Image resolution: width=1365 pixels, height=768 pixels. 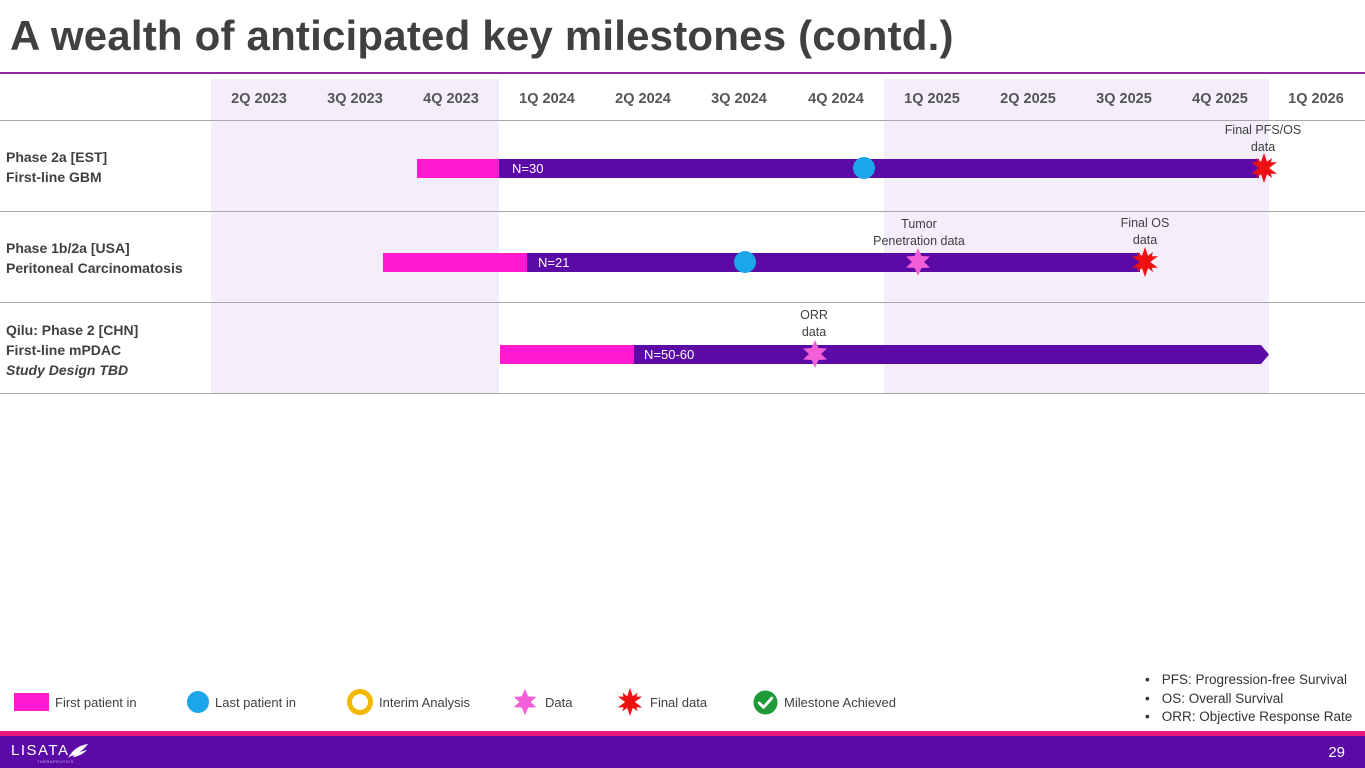 What do you see at coordinates (198, 702) in the screenshot?
I see `last-patient-dot-icon` at bounding box center [198, 702].